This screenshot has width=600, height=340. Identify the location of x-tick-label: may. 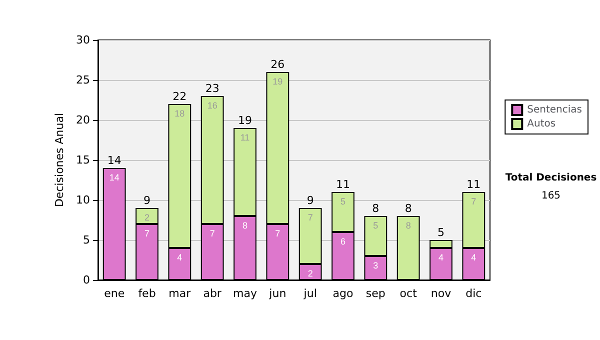
(245, 293).